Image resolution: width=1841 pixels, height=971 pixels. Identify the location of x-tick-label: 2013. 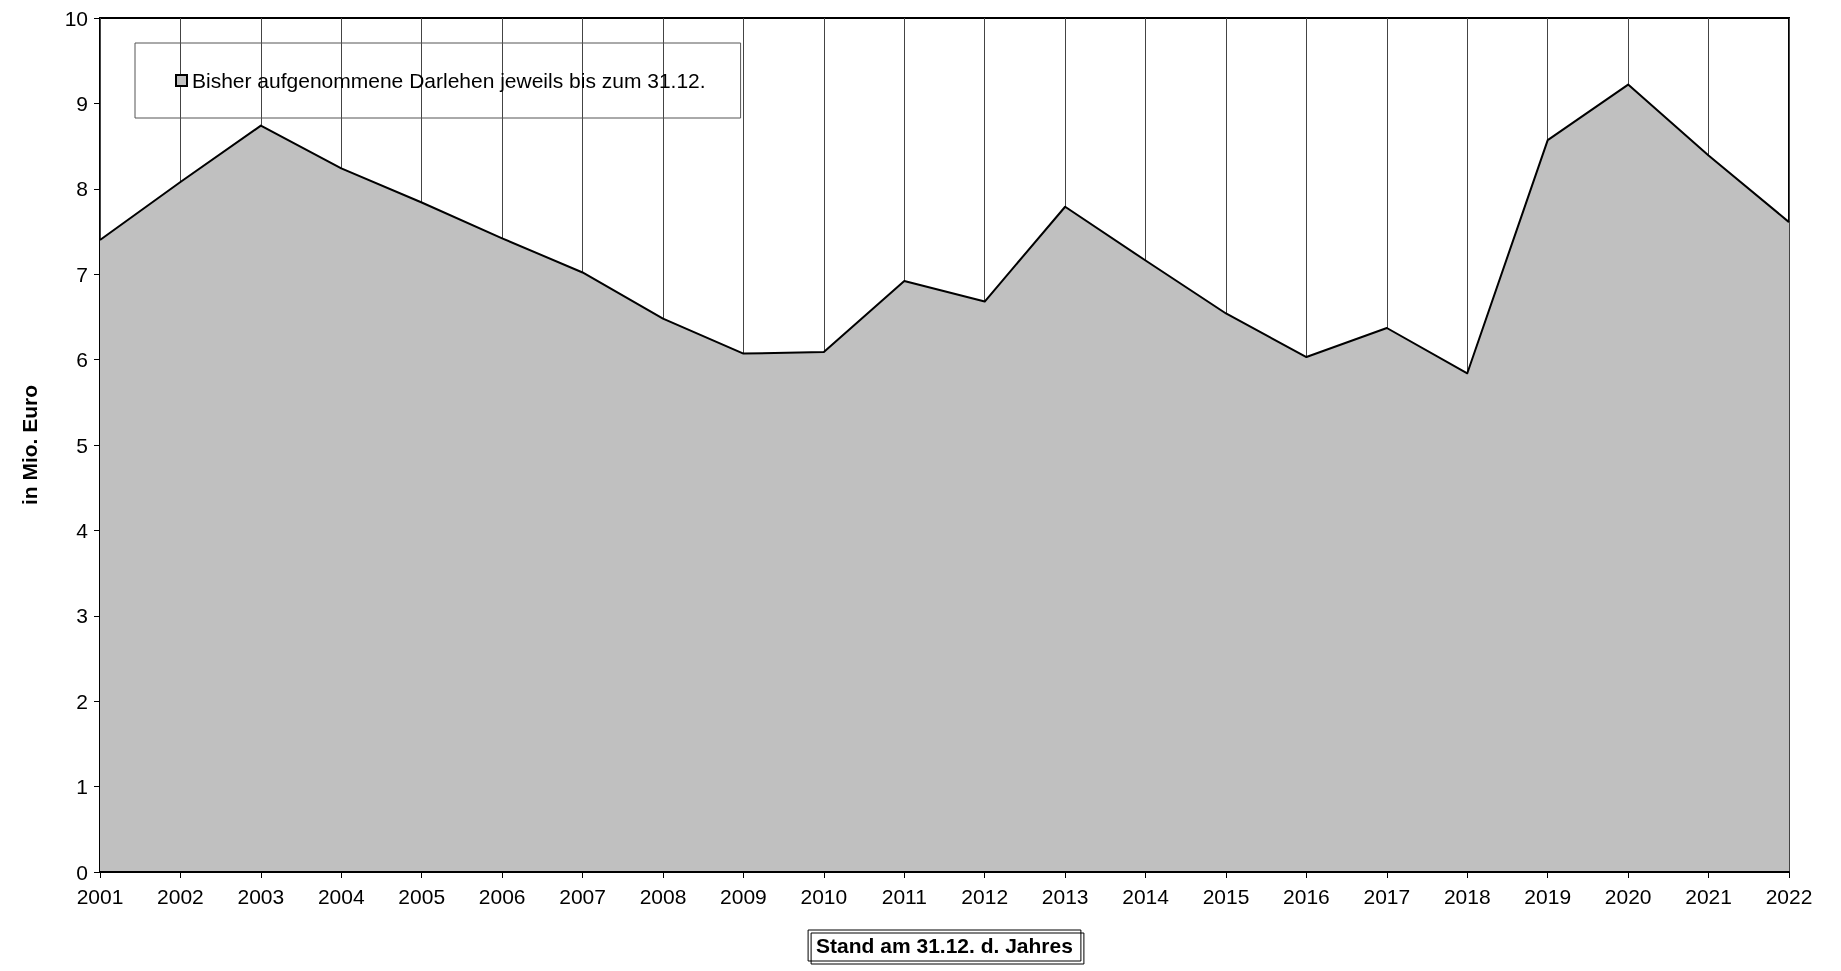
(1065, 896).